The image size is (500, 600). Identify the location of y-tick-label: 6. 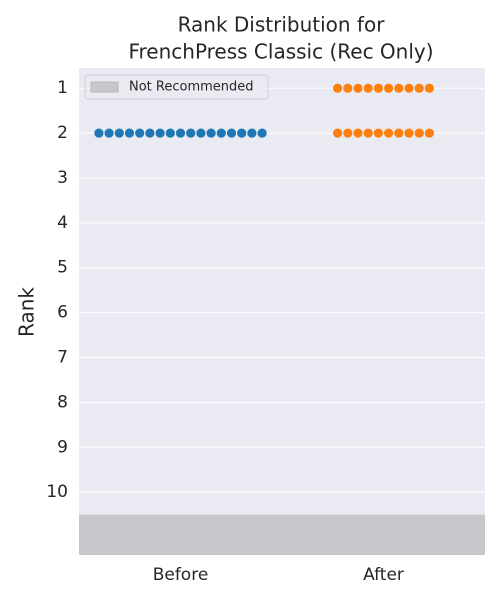
(62, 313).